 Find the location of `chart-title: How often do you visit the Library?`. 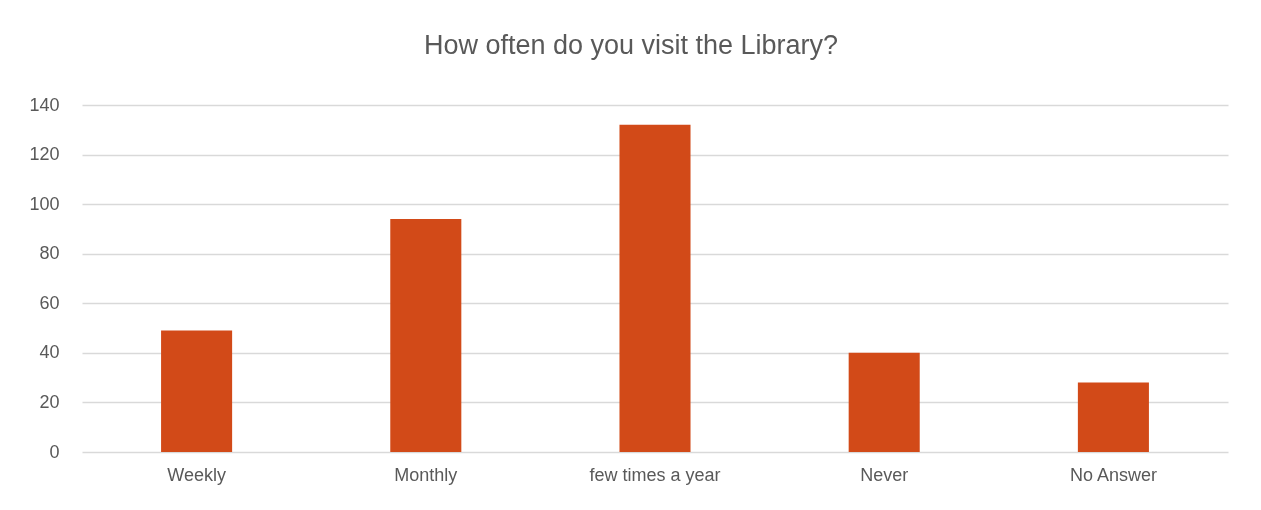

chart-title: How often do you visit the Library? is located at coordinates (631, 45).